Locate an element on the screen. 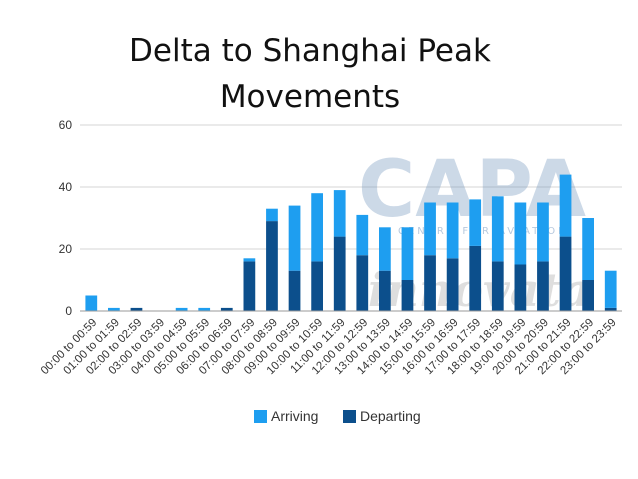 The width and height of the screenshot is (638, 479). title-line-2: Movements is located at coordinates (310, 97).